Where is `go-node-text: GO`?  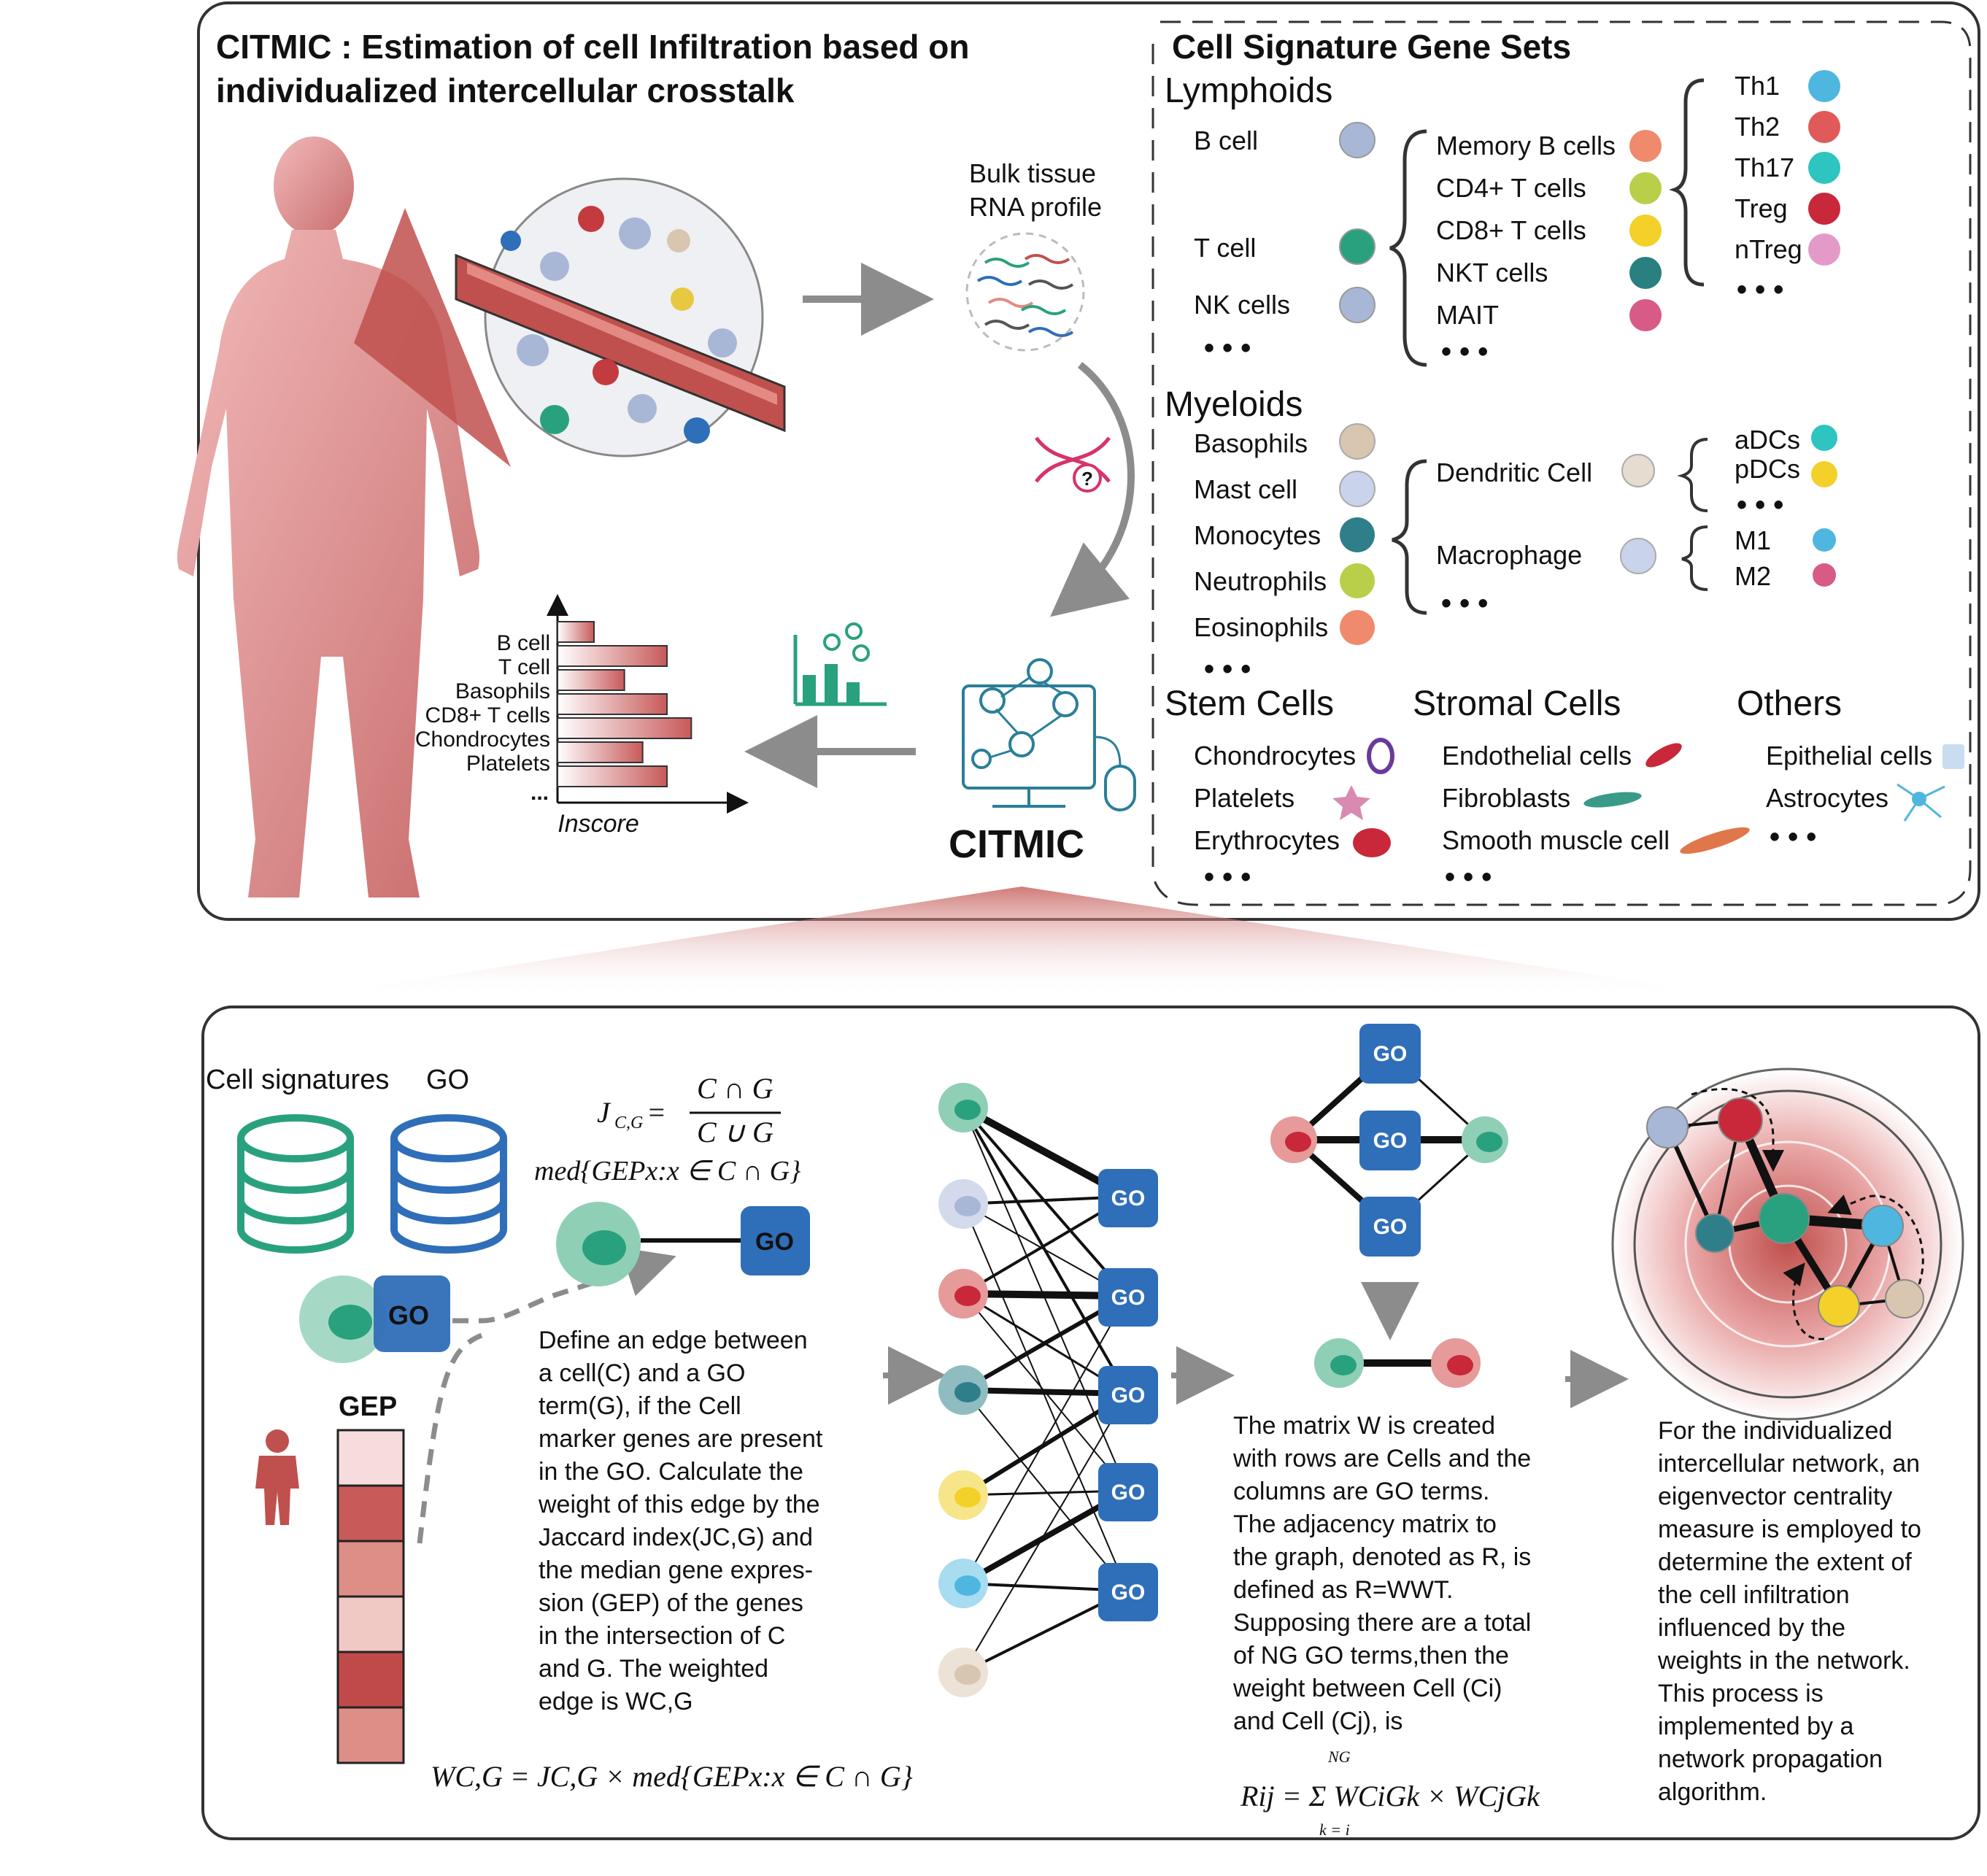 go-node-text: GO is located at coordinates (774, 1242).